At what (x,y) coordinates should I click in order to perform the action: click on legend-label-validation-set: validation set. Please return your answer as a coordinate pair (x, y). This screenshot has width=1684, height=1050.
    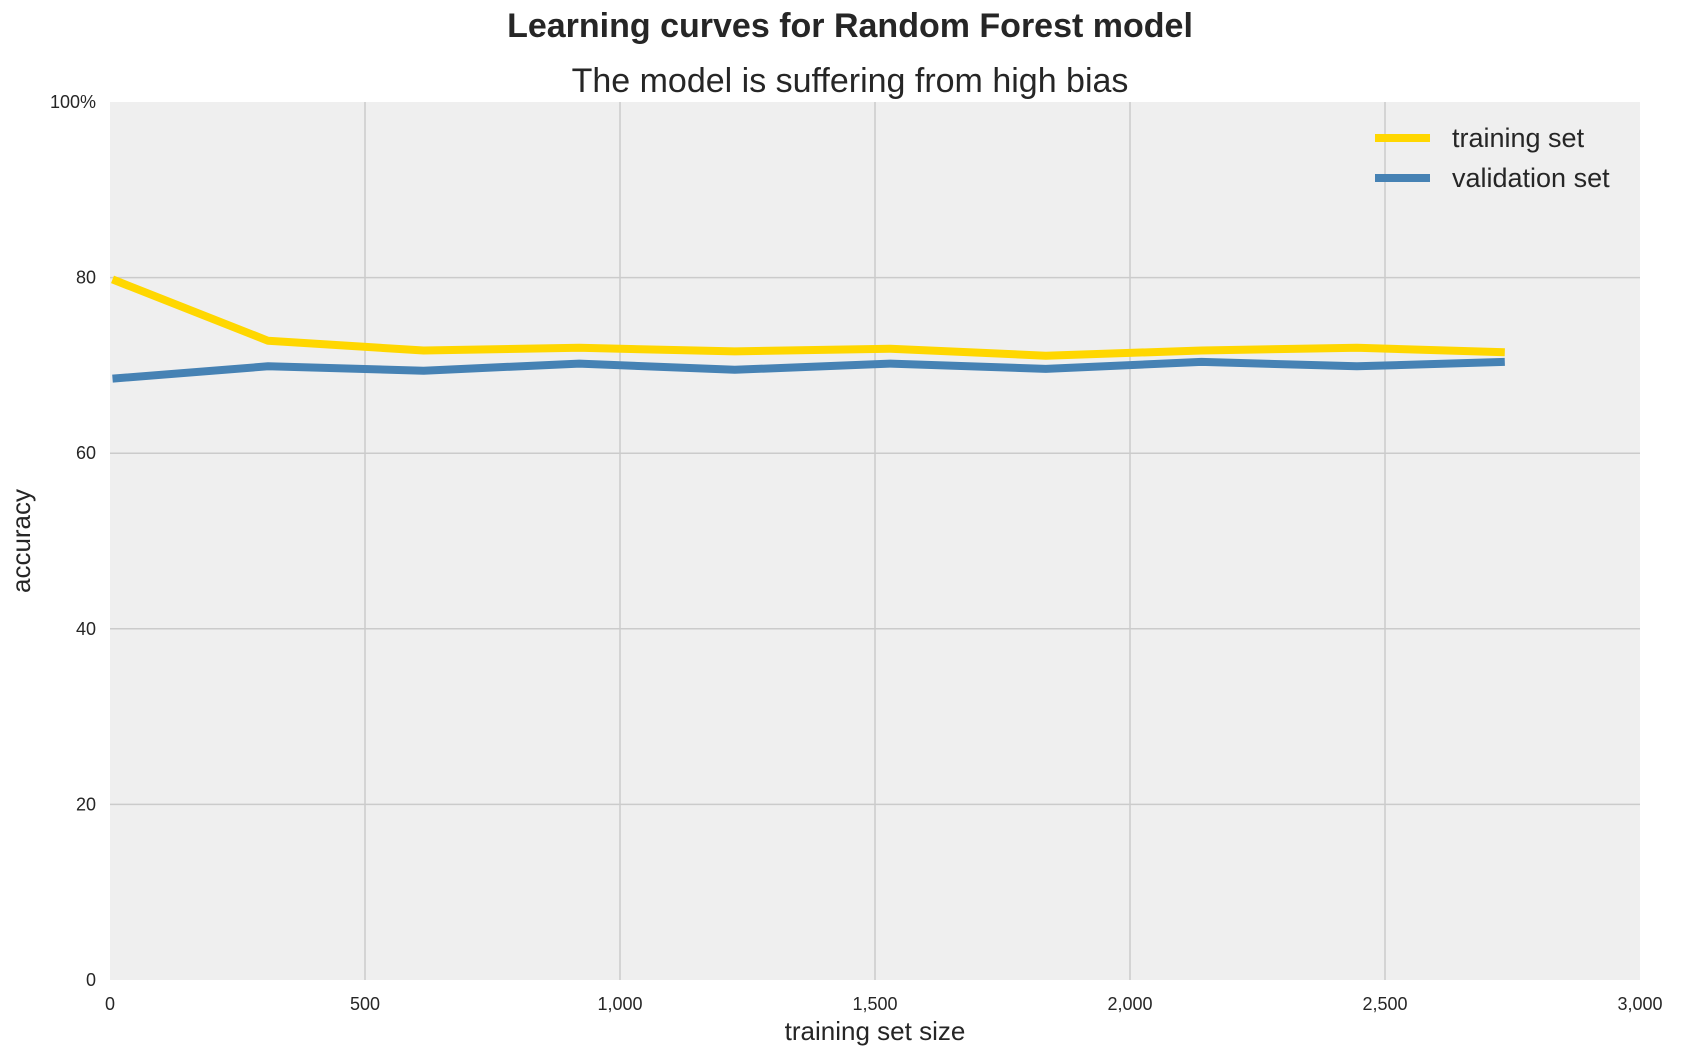
    Looking at the image, I should click on (1531, 178).